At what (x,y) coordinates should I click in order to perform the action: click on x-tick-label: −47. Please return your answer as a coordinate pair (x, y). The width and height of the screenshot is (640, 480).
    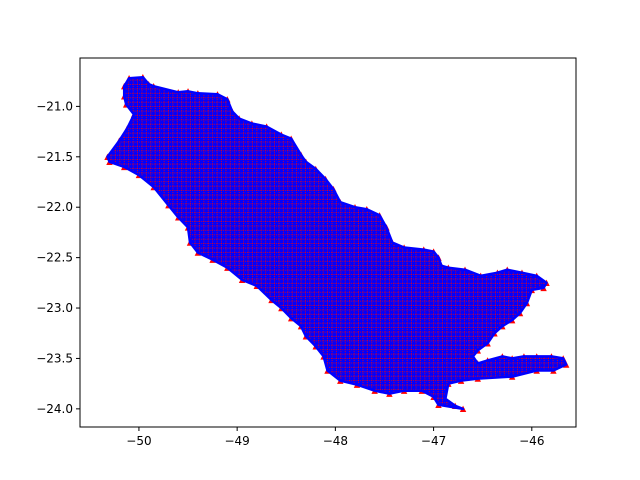
    Looking at the image, I should click on (433, 441).